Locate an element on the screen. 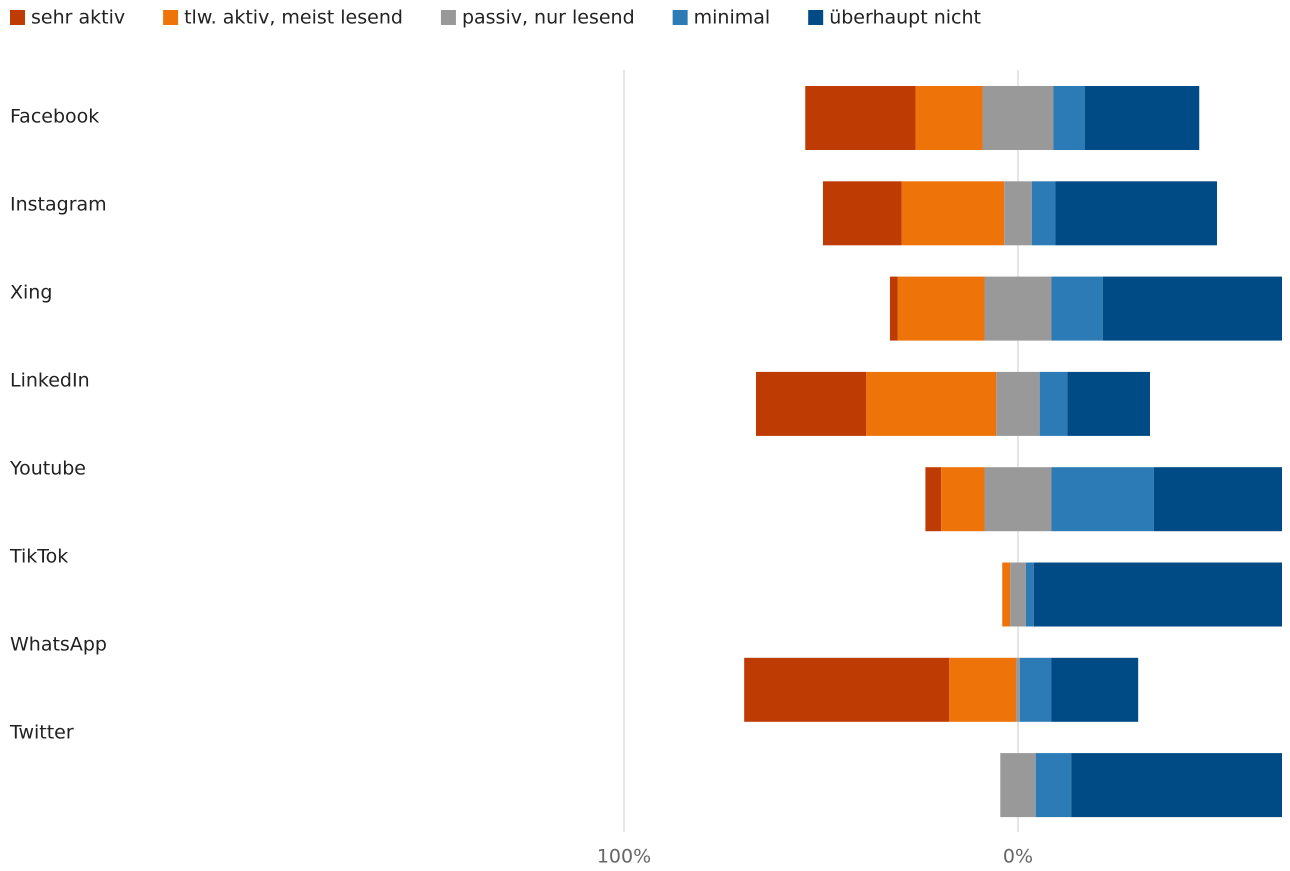  legend-label: minimal is located at coordinates (732, 18).